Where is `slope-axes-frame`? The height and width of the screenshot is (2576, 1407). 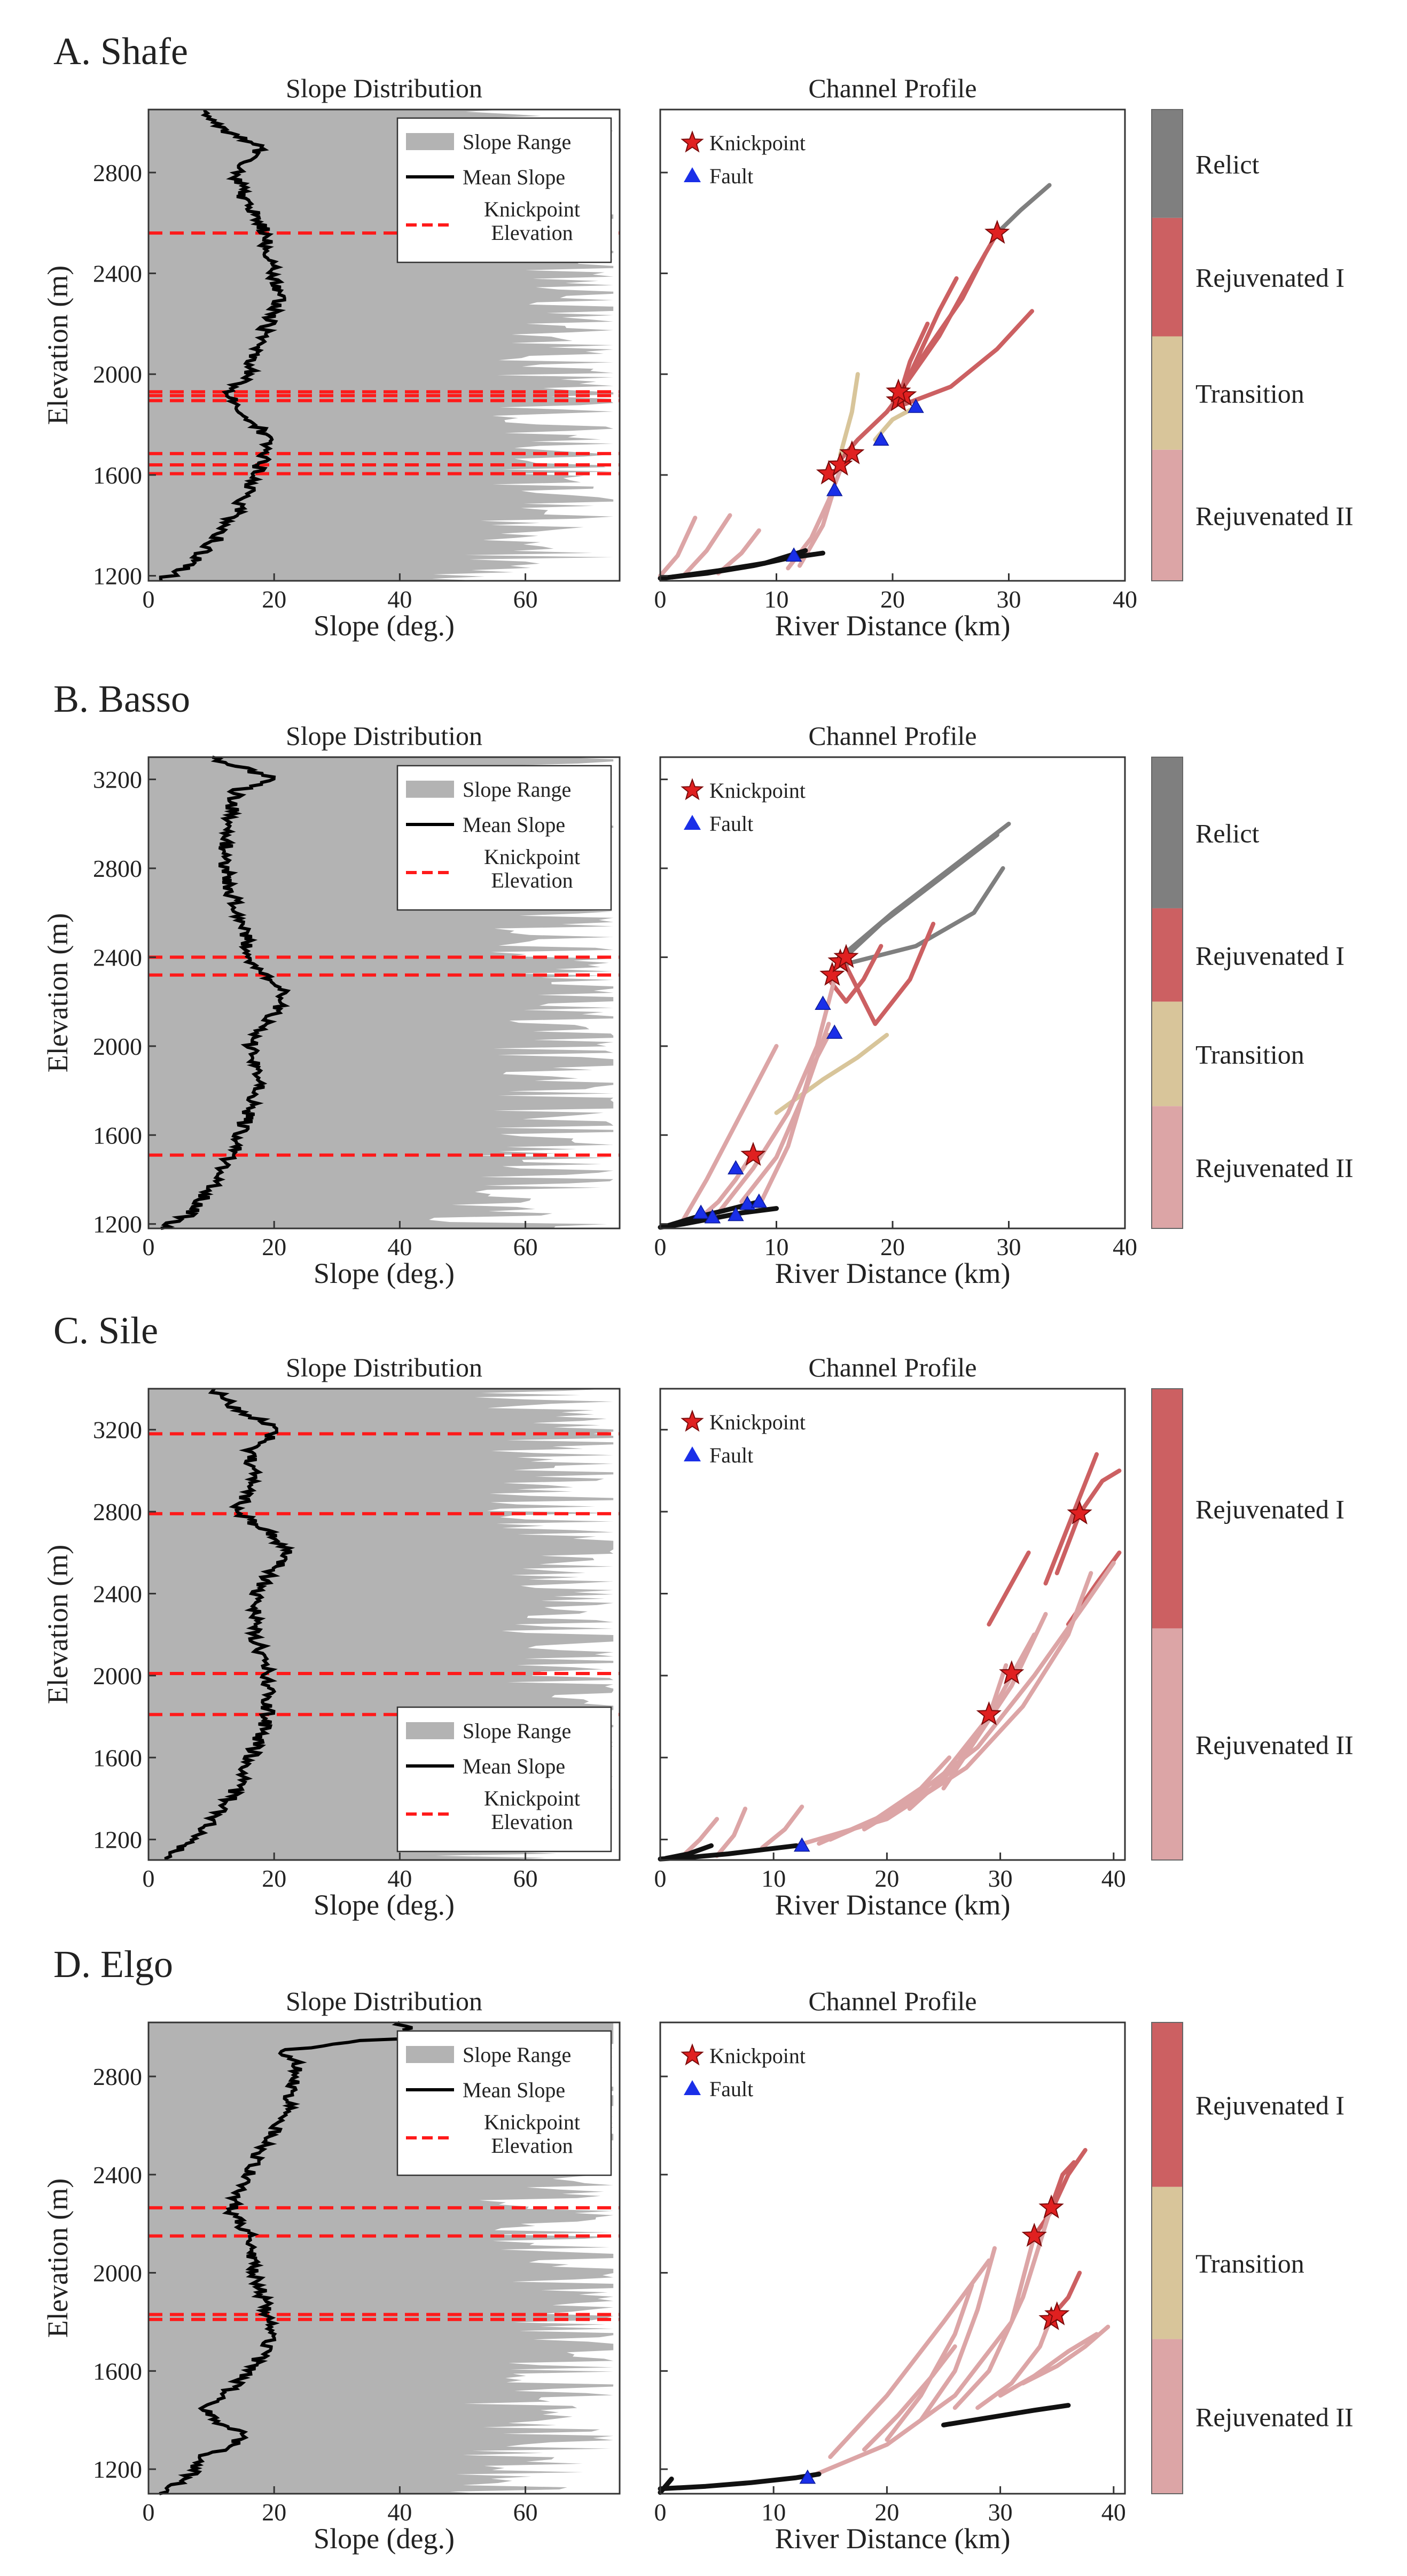
slope-axes-frame is located at coordinates (384, 1624).